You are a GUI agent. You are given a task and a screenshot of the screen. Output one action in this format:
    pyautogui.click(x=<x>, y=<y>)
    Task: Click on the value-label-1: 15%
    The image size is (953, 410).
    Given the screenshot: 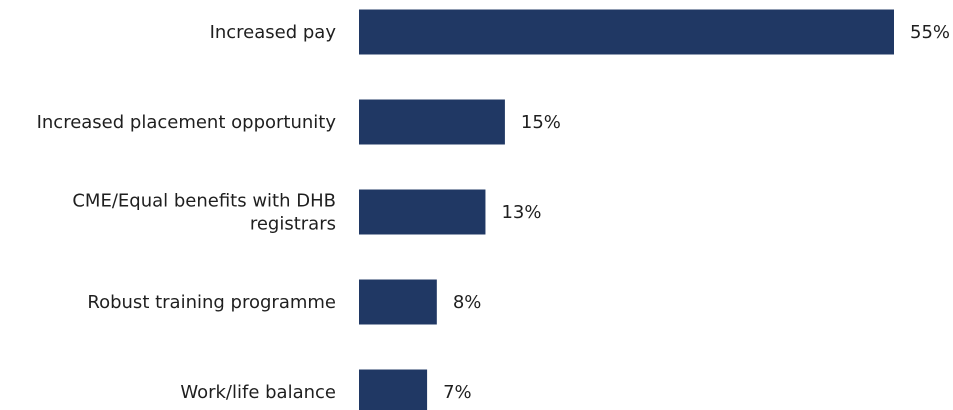 What is the action you would take?
    pyautogui.click(x=541, y=122)
    